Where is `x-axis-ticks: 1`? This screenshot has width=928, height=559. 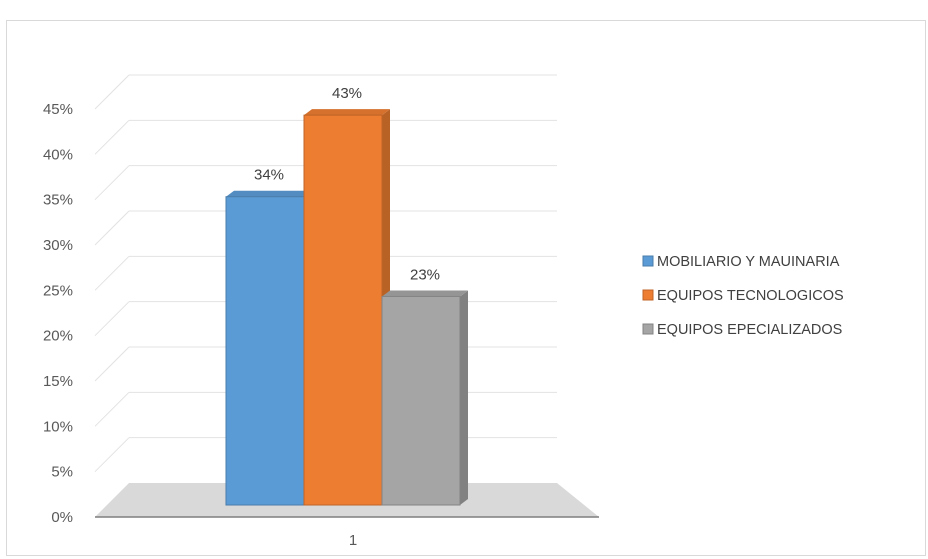 x-axis-ticks: 1 is located at coordinates (353, 540).